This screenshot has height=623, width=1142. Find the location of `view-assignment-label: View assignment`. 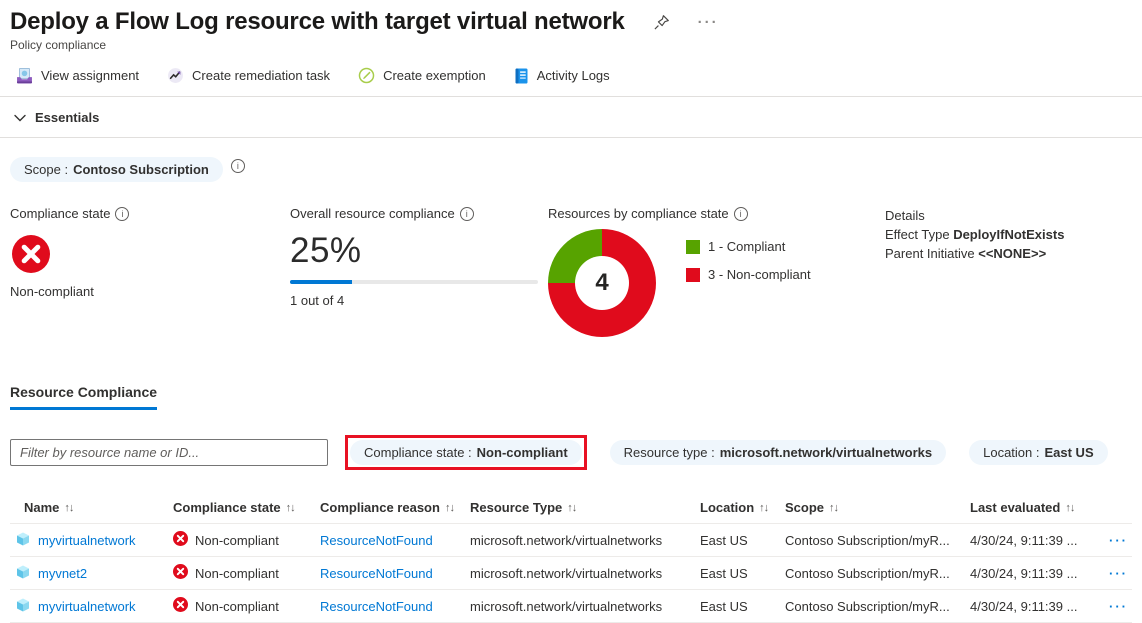

view-assignment-label: View assignment is located at coordinates (90, 75).